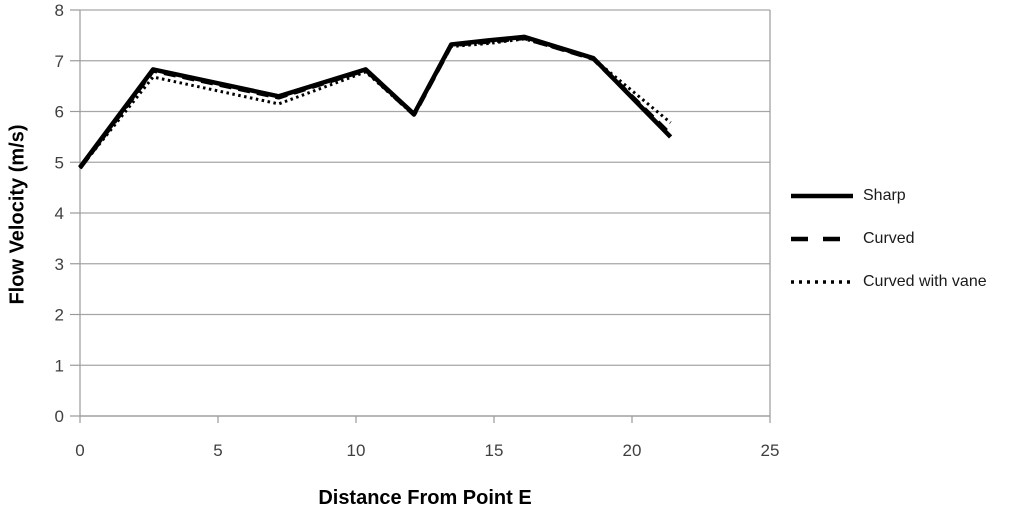 This screenshot has width=1024, height=513. I want to click on y-tick-label: 4, so click(59, 213).